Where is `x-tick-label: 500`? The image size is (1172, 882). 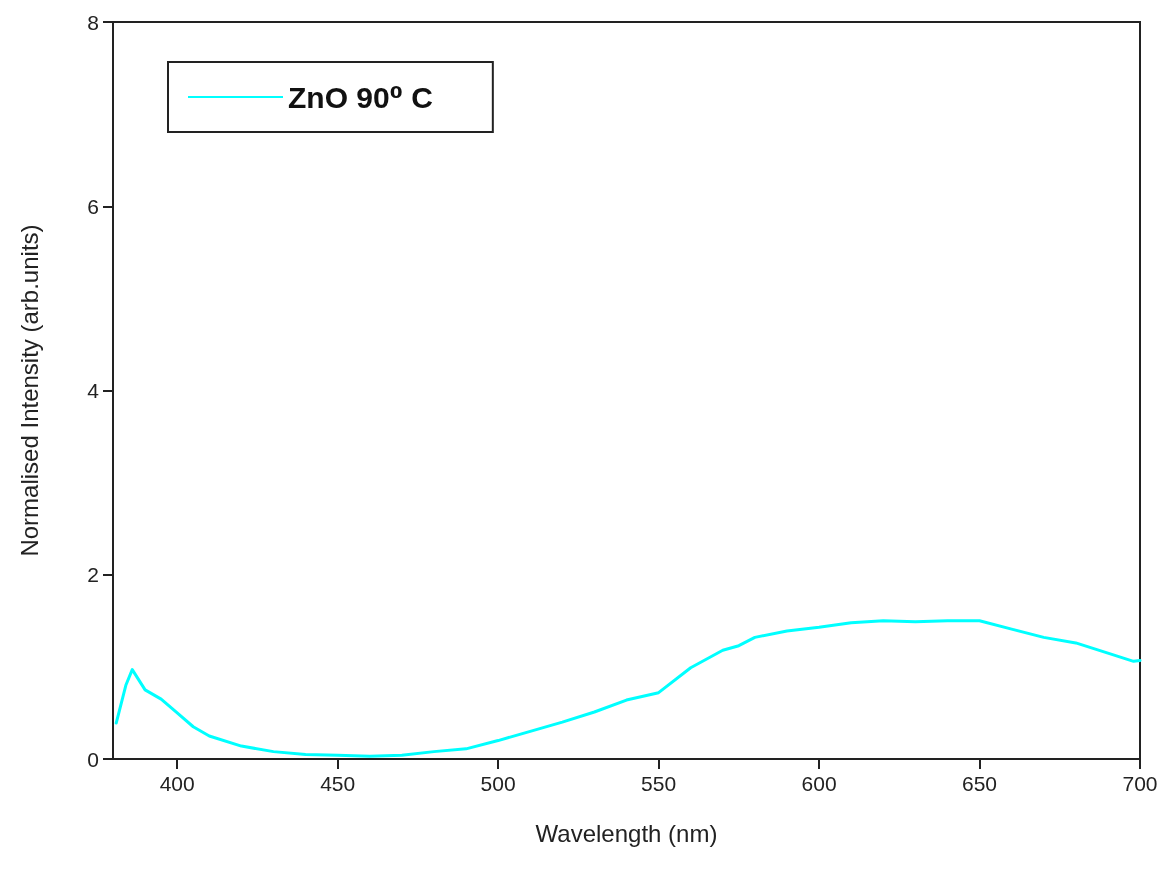 x-tick-label: 500 is located at coordinates (498, 783).